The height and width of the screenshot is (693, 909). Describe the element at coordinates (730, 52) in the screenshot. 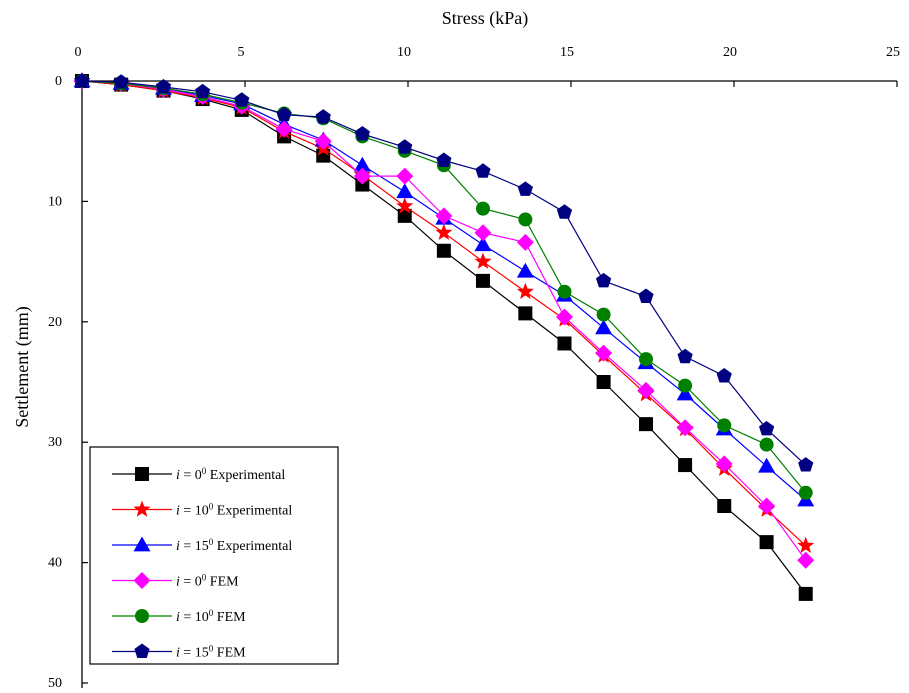

I see `x-tick-label: 20` at that location.